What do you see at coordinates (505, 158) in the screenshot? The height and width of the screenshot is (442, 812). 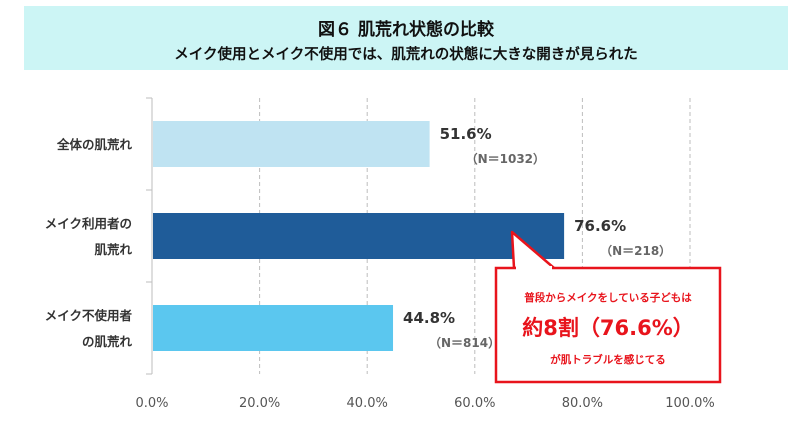 I see `n-label: （N＝1032）` at bounding box center [505, 158].